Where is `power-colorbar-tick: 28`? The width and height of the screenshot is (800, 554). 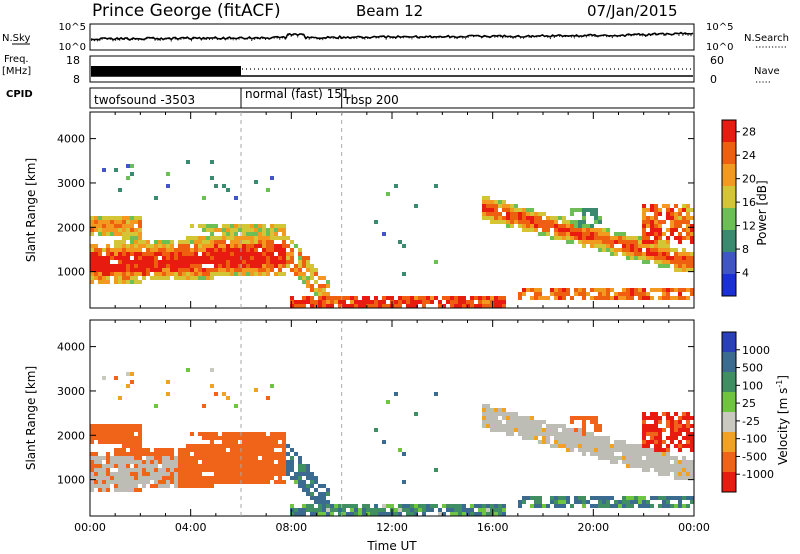
power-colorbar-tick: 28 is located at coordinates (749, 132).